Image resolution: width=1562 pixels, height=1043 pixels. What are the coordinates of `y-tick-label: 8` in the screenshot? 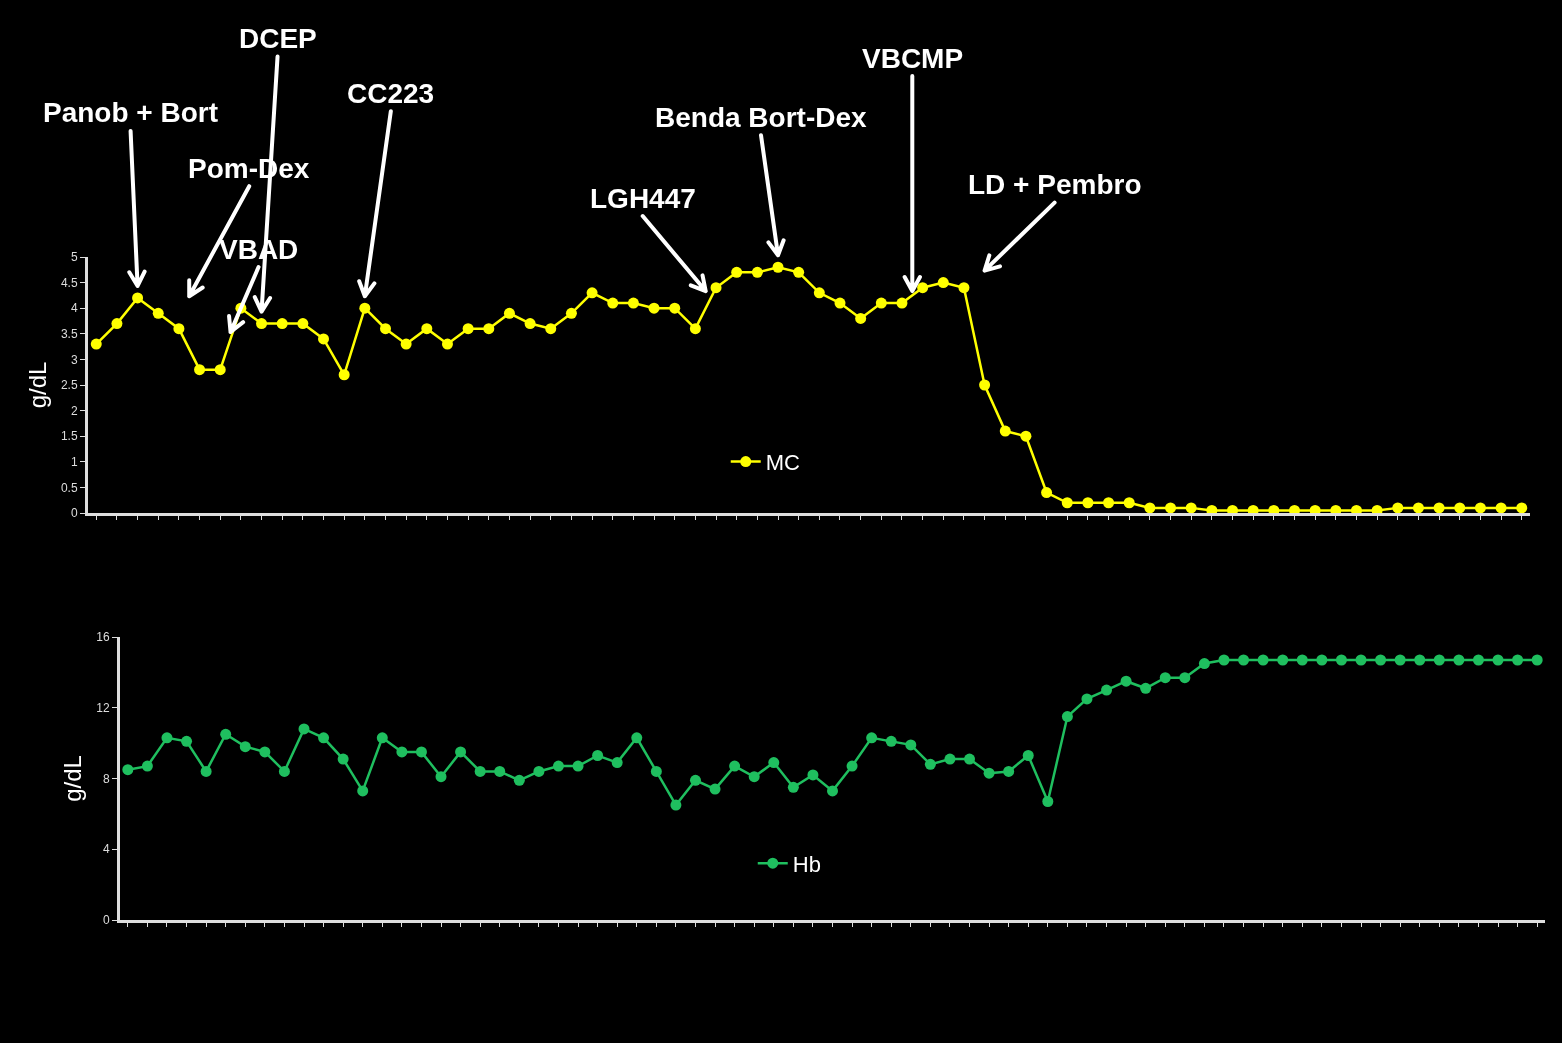 It's located at (106, 778).